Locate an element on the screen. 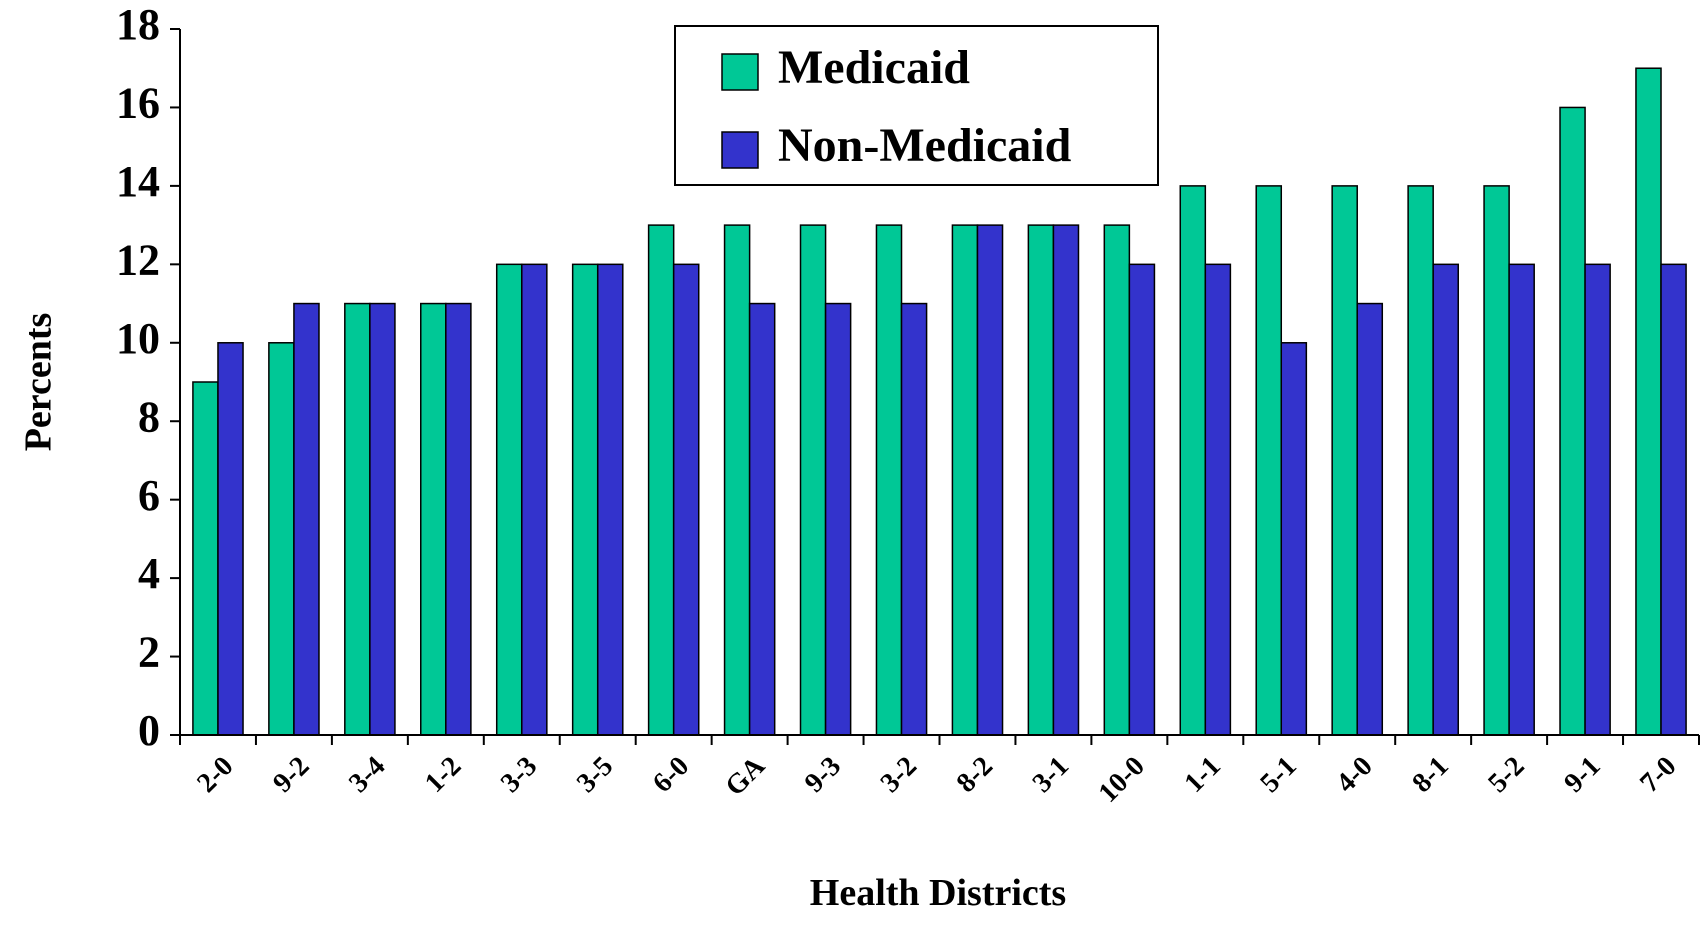 This screenshot has width=1707, height=927. x-tick-label: 4-0 is located at coordinates (1354, 775).